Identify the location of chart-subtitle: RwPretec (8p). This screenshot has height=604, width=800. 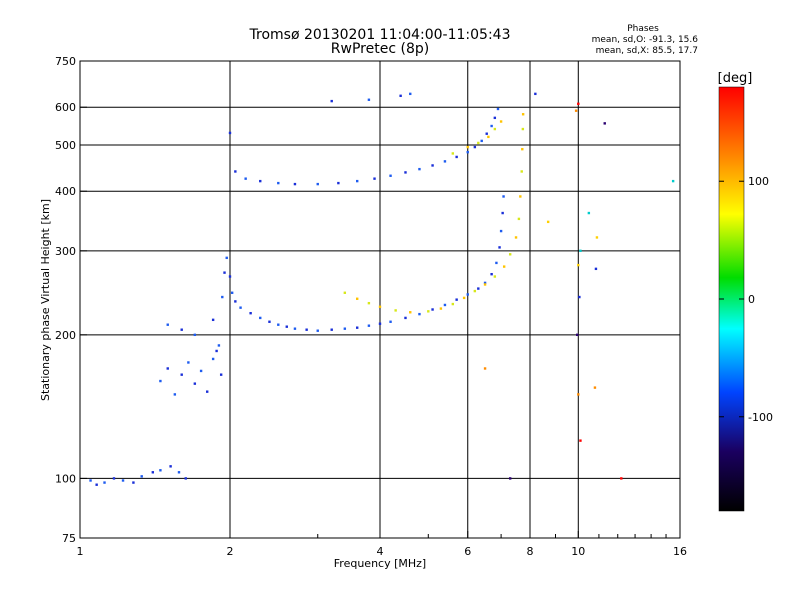
(380, 49).